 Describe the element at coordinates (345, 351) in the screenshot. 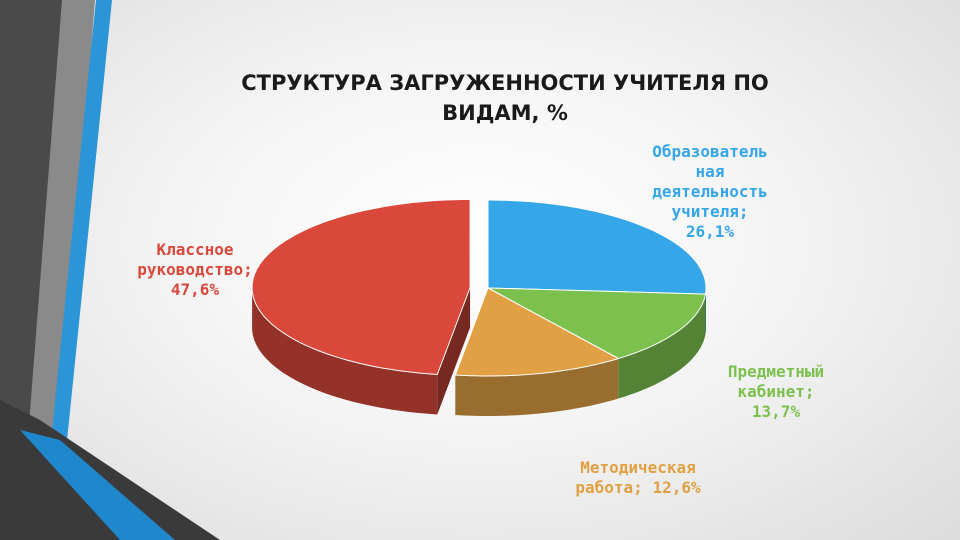

I see `slice-side-классное-руководство` at that location.